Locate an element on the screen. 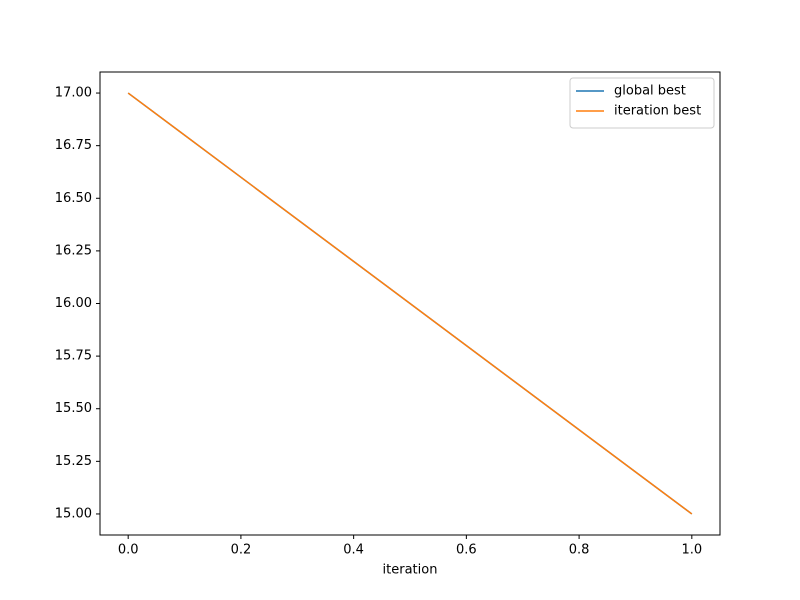  y-tick-label: 15.00 is located at coordinates (73, 513).